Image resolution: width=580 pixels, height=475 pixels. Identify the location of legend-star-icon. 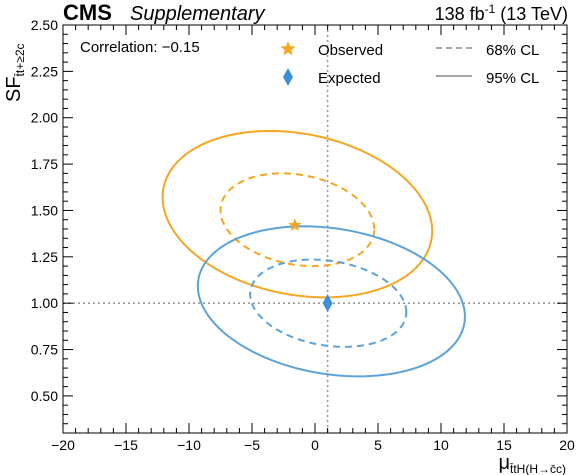
(288, 48).